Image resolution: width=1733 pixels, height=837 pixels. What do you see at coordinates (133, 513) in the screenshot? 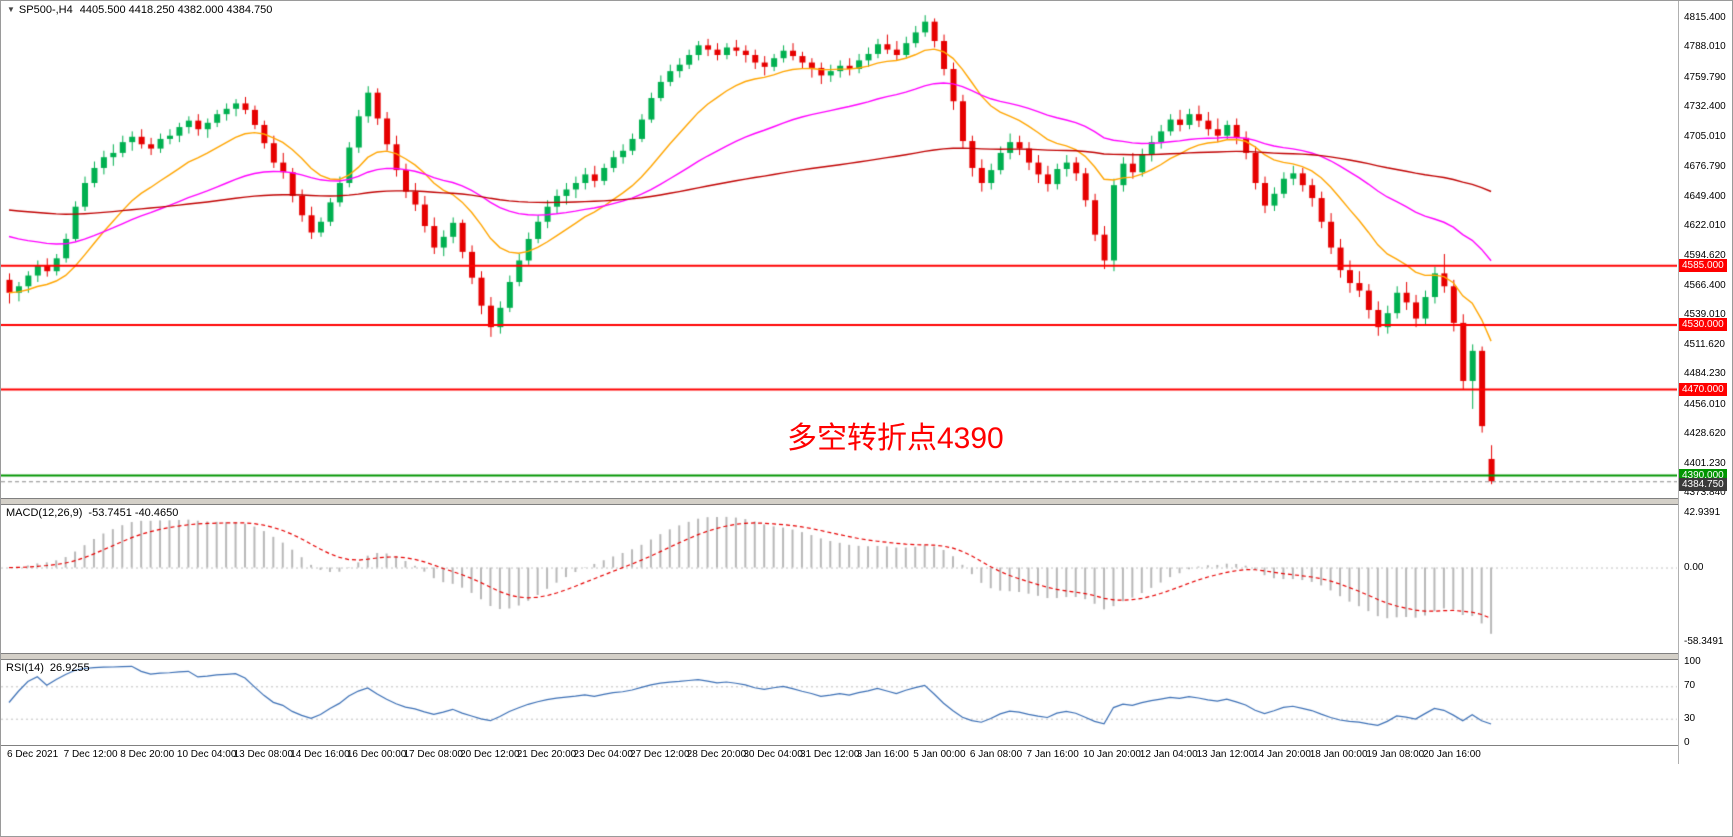
I see `macd-values: -53.7451 -40.4650` at bounding box center [133, 513].